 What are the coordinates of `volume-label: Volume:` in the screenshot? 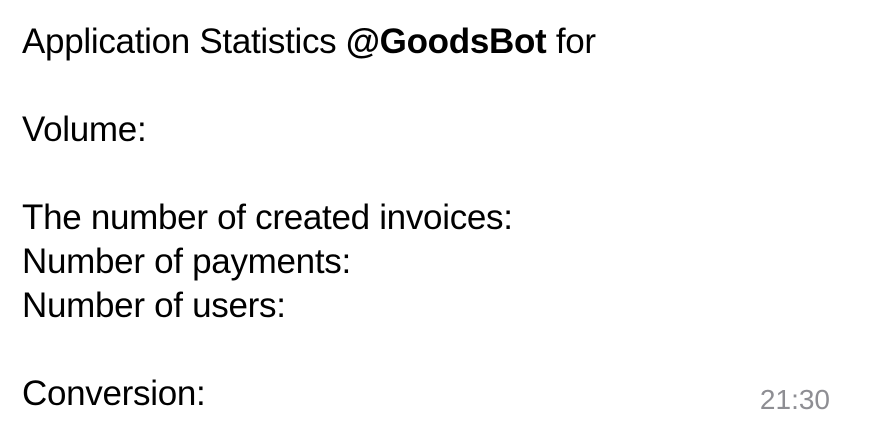 It's located at (84, 129).